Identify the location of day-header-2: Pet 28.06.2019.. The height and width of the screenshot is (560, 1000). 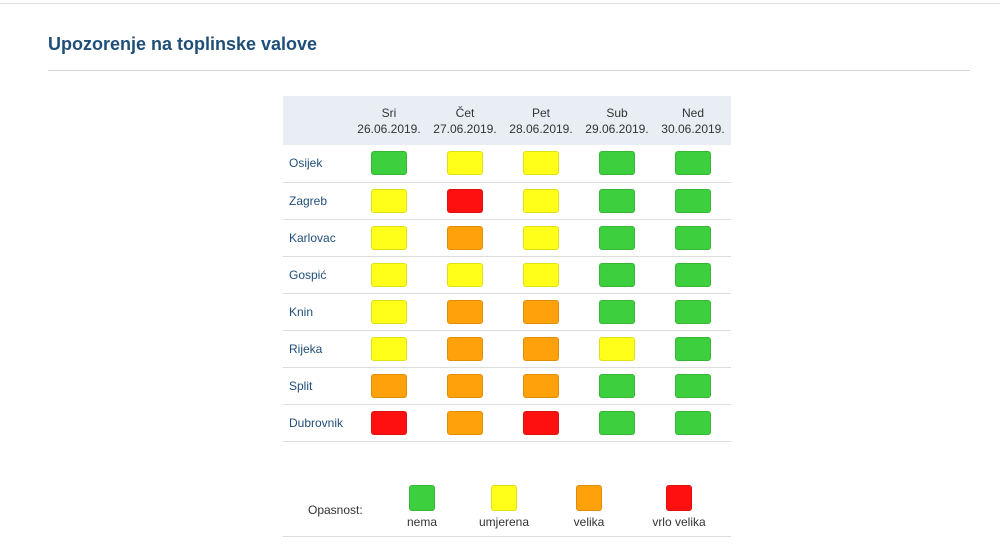
(541, 120).